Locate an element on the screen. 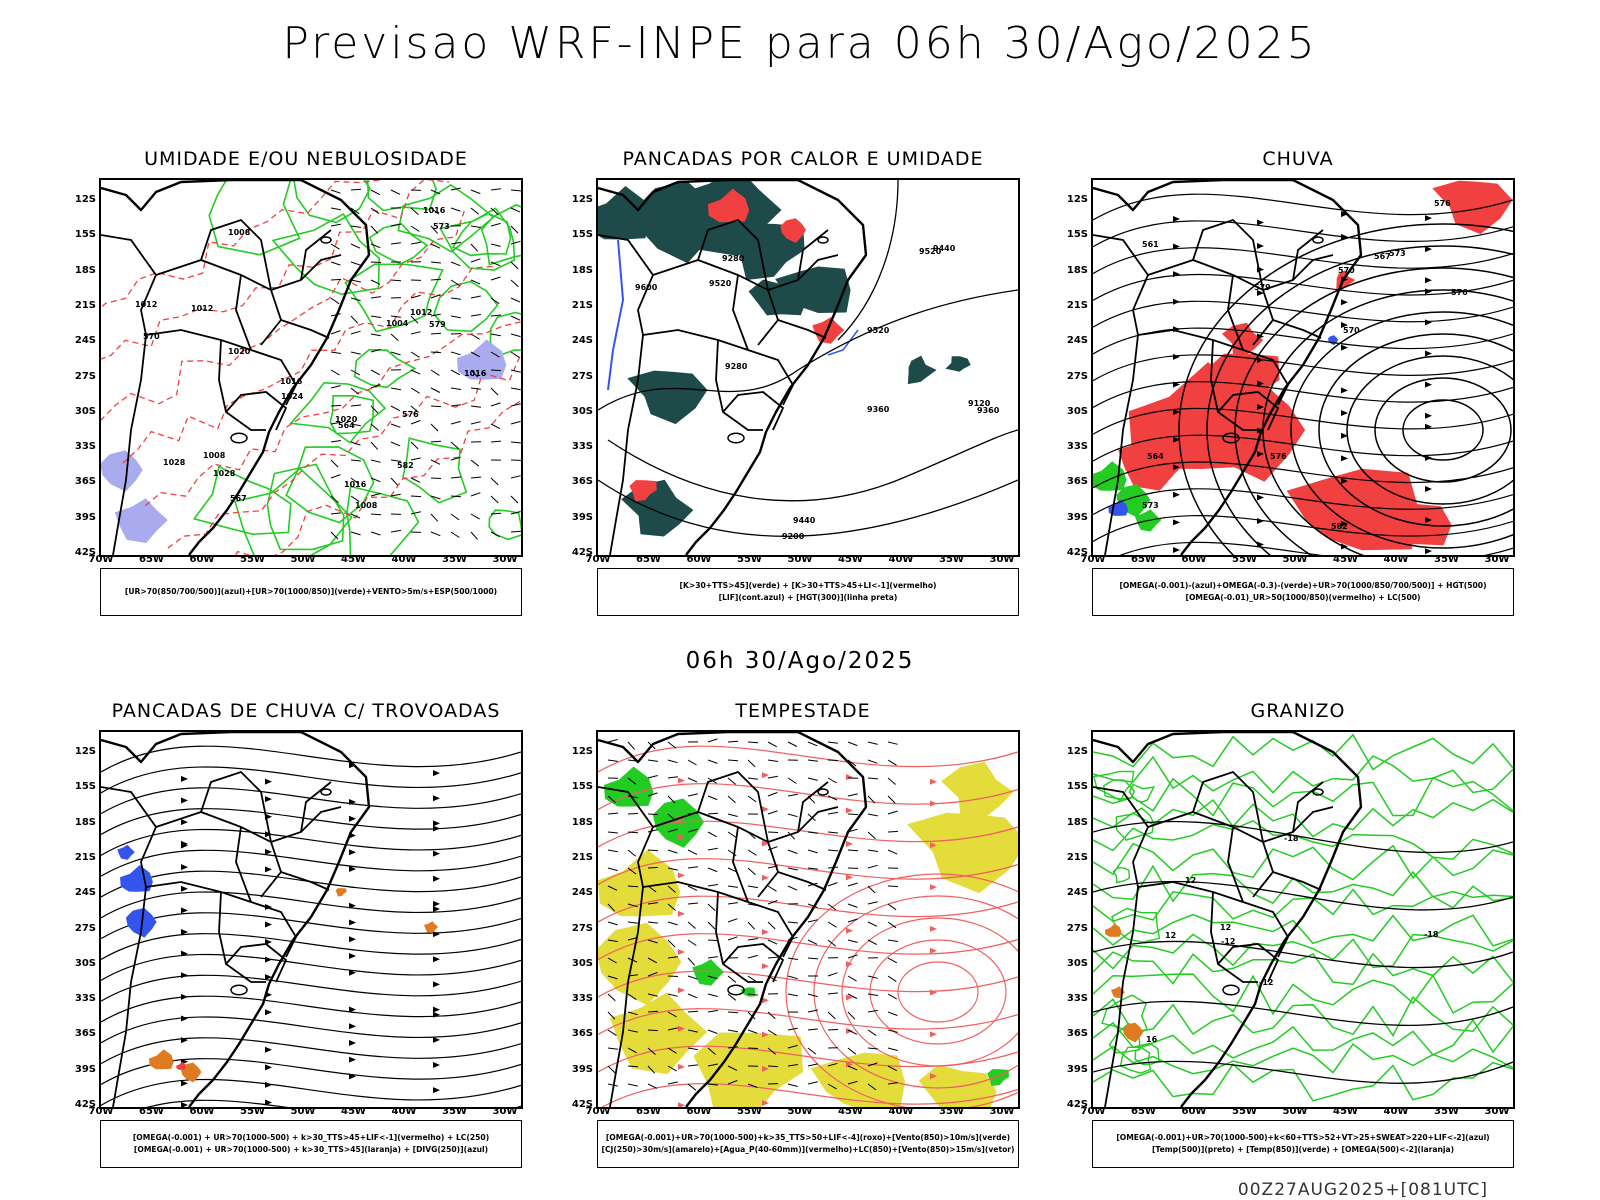 The width and height of the screenshot is (1600, 1200). latitude-tick-label: 27S is located at coordinates (85, 928).